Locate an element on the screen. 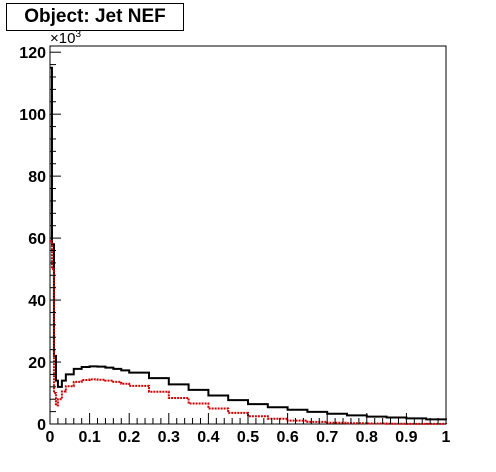  y-tick-label: 60 is located at coordinates (37, 239).